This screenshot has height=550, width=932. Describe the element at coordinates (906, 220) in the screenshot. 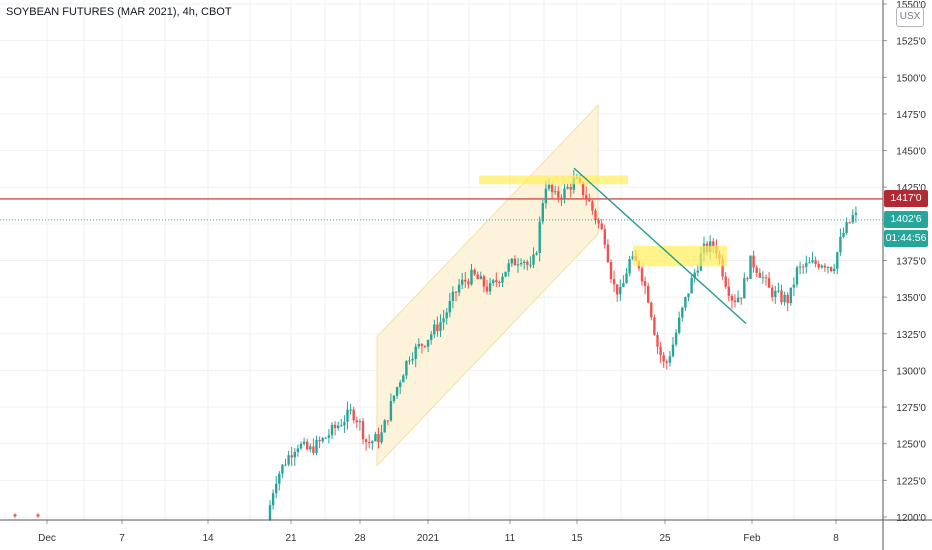

I see `last-price-tag: 1402'6` at that location.